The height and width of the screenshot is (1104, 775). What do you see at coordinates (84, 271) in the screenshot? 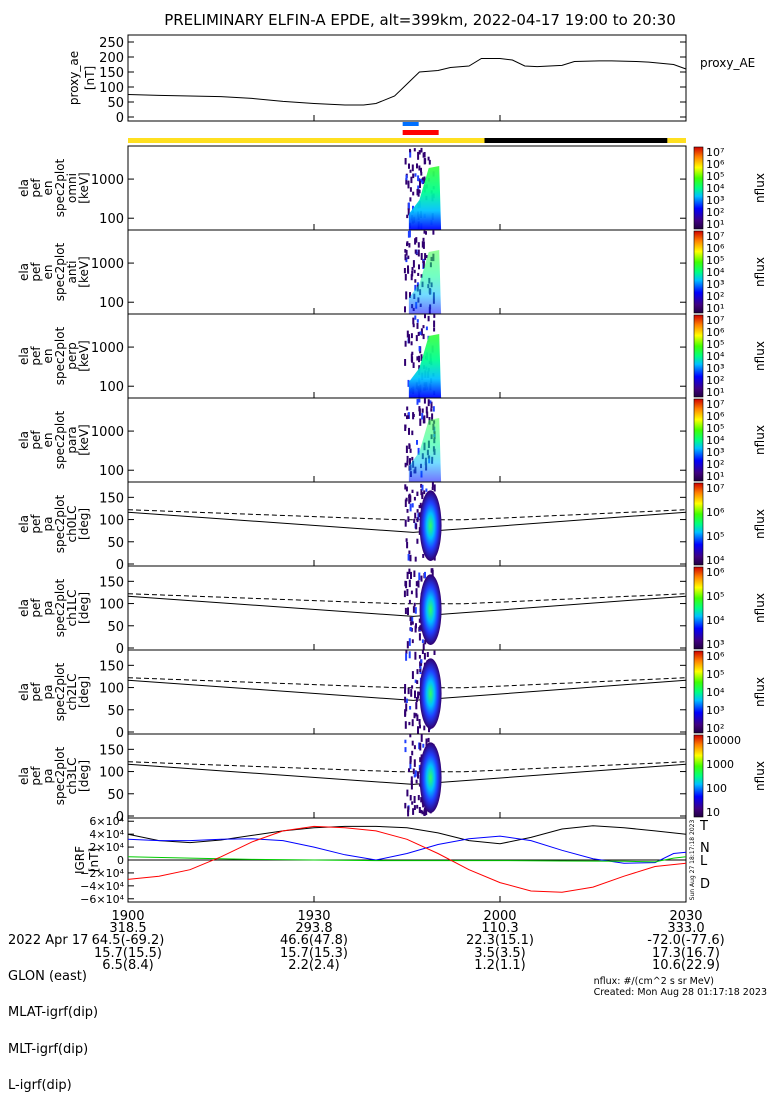
I see `ela_pef_en_spec2plot_anti-ylabel: [keV]` at bounding box center [84, 271].